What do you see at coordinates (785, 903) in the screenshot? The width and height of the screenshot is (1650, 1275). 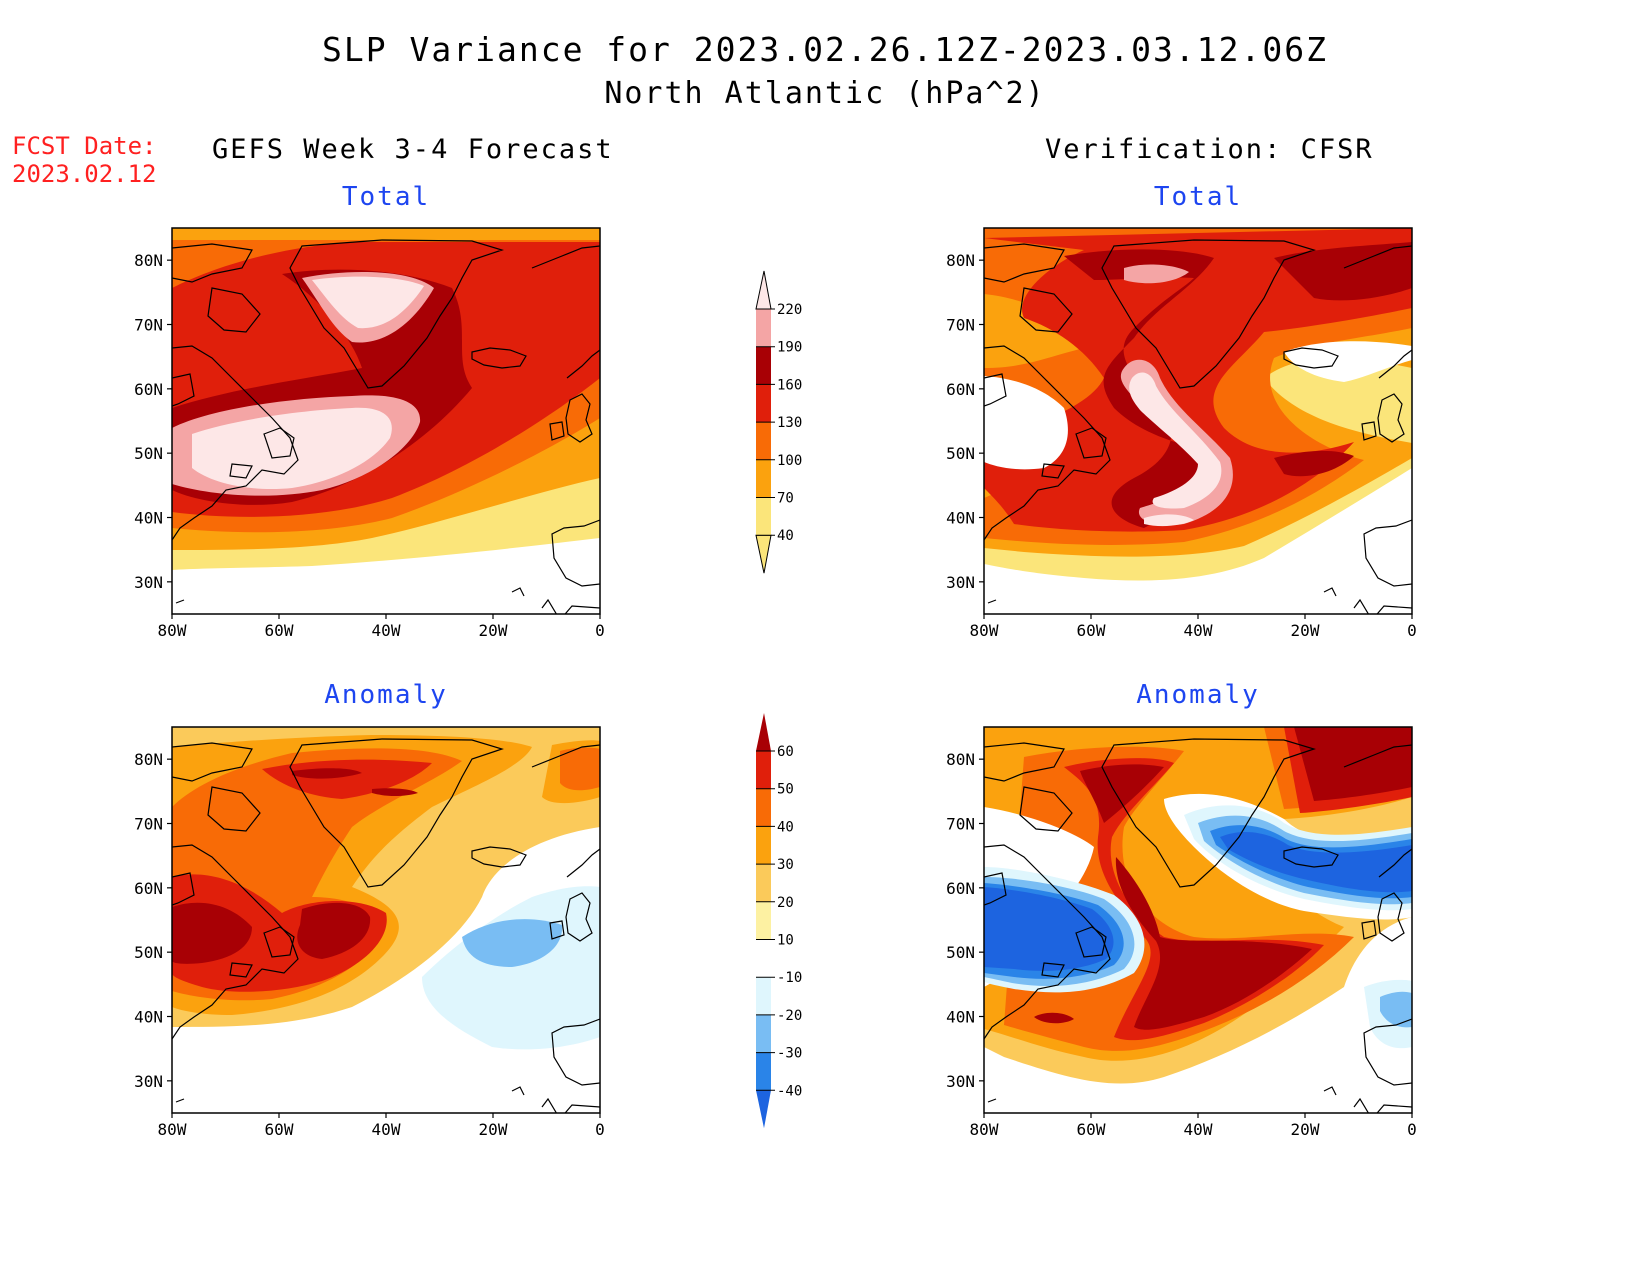 I see `colorbar-label: 20` at bounding box center [785, 903].